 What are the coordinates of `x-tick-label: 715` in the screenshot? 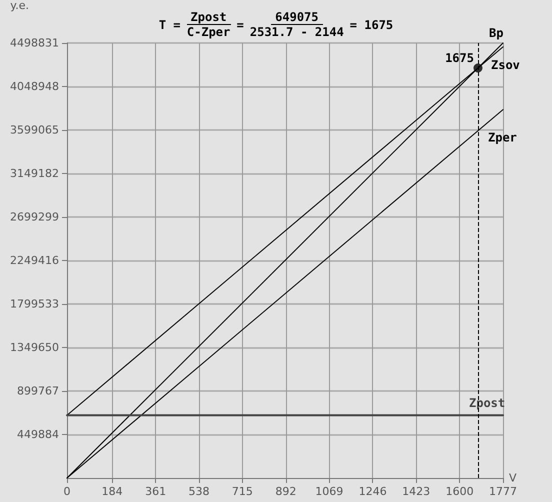 It's located at (242, 491).